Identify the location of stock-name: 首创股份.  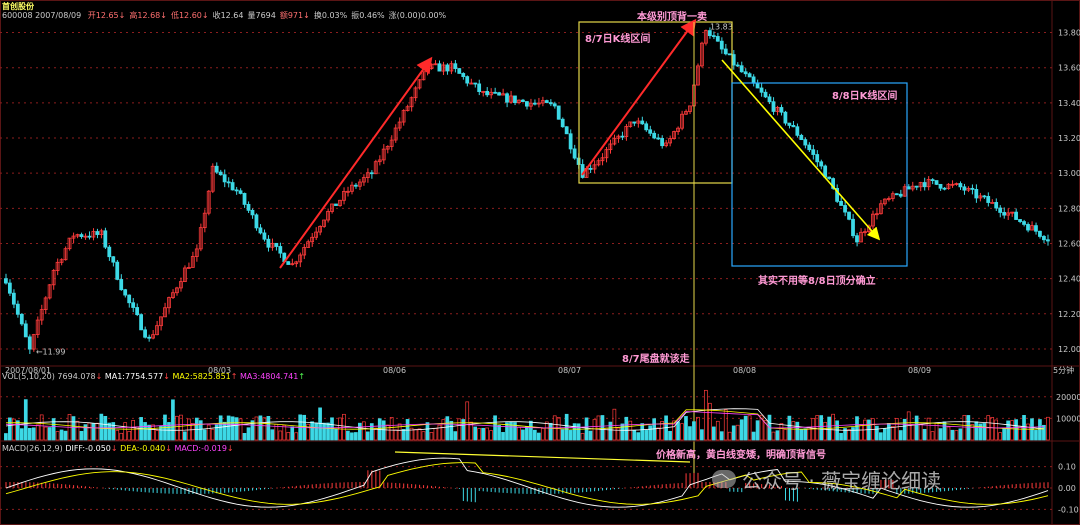
(18, 6).